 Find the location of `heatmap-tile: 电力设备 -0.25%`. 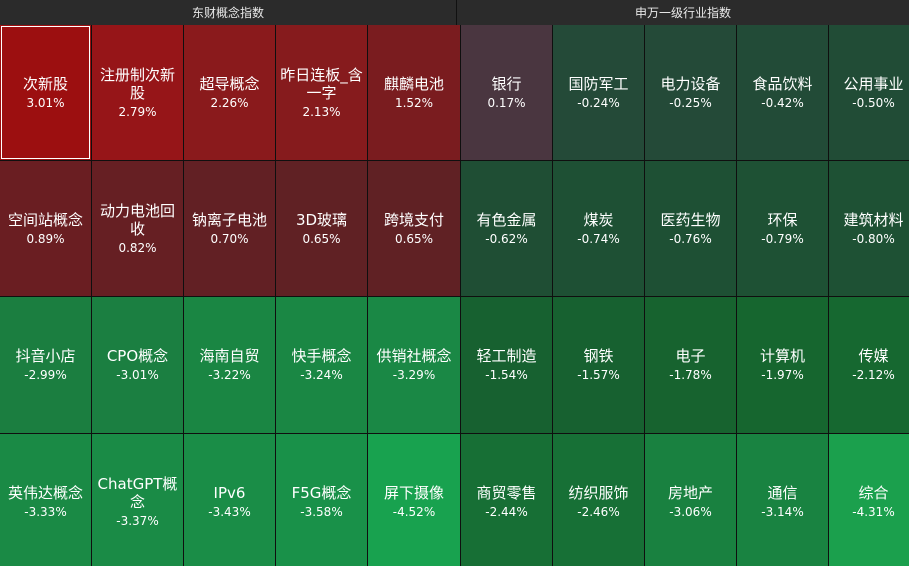

heatmap-tile: 电力设备 -0.25% is located at coordinates (690, 92).